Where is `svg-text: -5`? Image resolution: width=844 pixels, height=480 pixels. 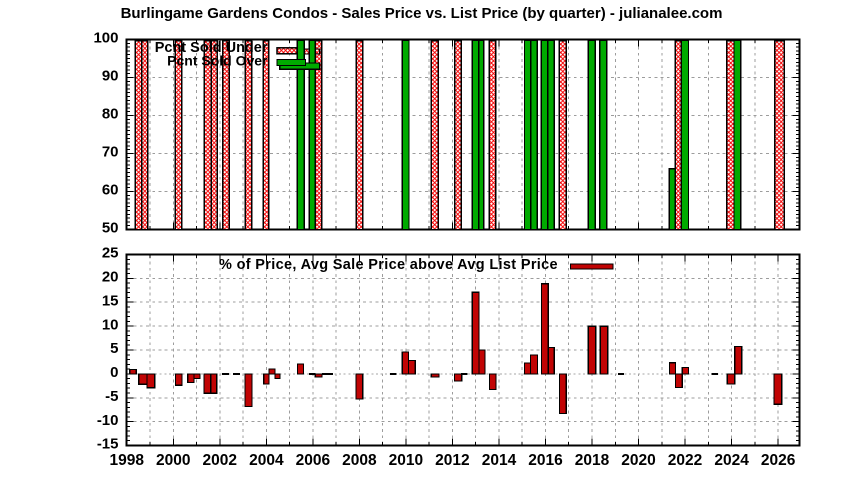
svg-text: -5 is located at coordinates (111, 396).